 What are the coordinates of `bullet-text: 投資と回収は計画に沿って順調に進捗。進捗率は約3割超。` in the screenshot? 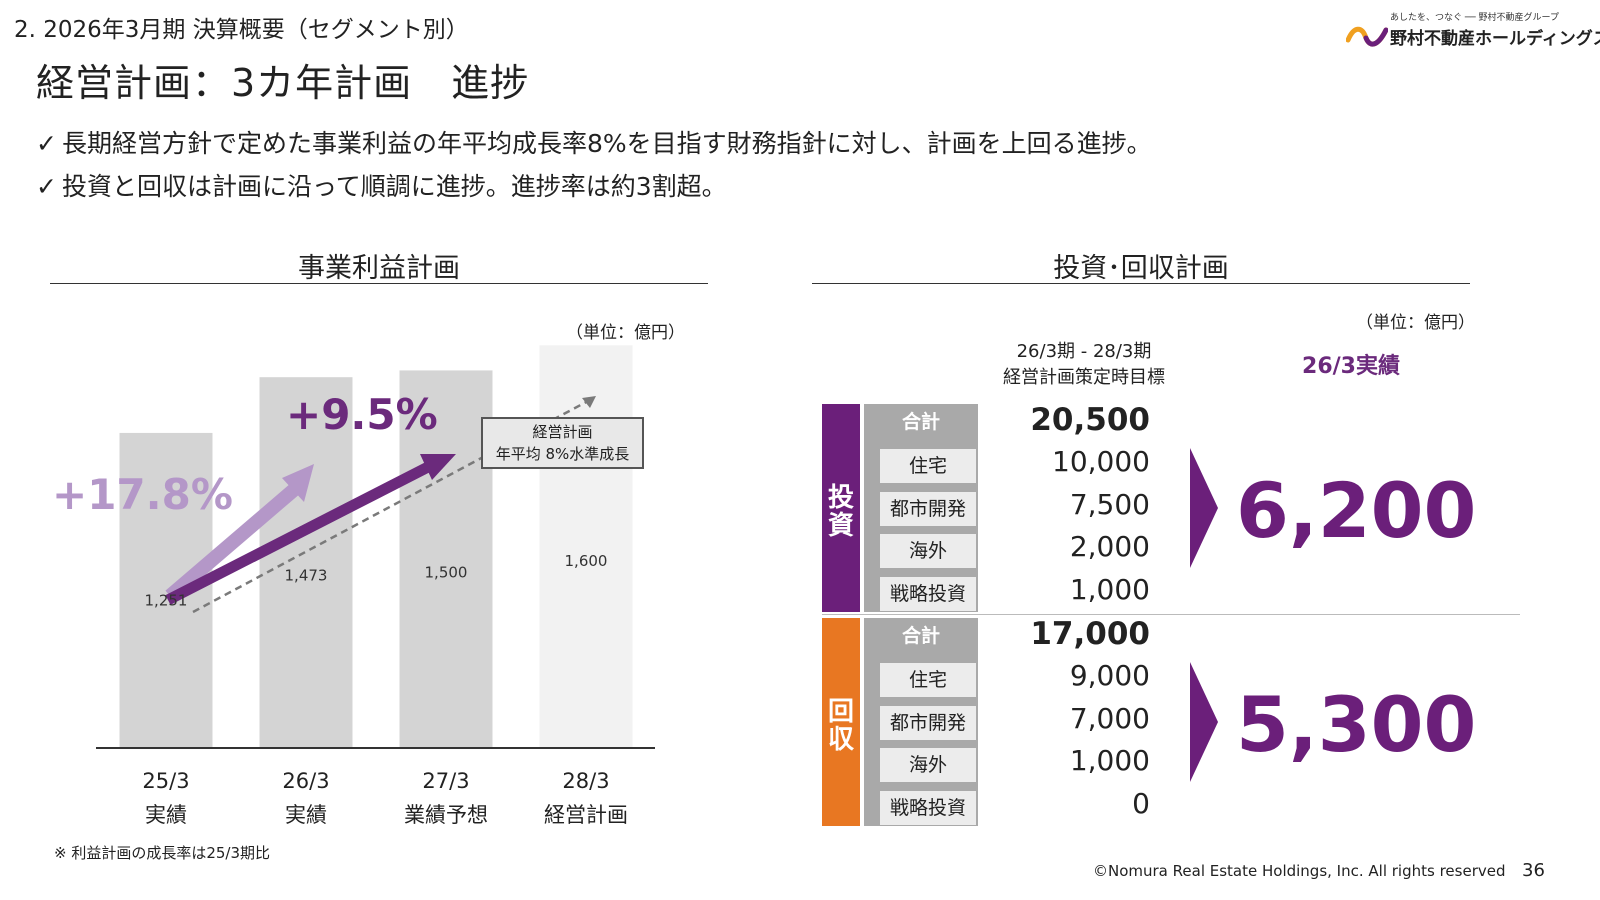 It's located at (394, 186).